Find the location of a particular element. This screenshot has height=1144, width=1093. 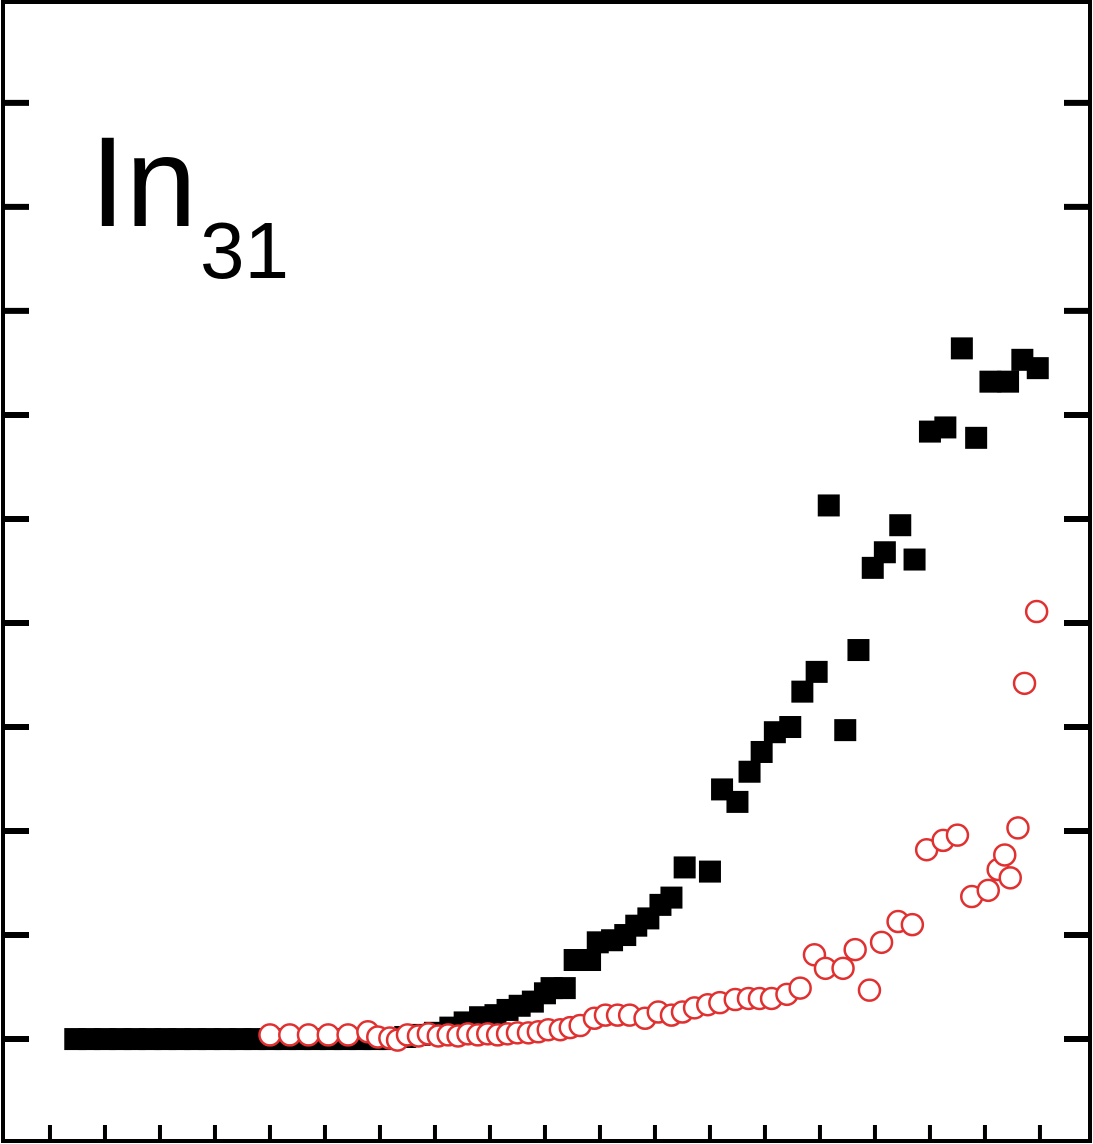

annotation-subscript: 31 is located at coordinates (244, 250).